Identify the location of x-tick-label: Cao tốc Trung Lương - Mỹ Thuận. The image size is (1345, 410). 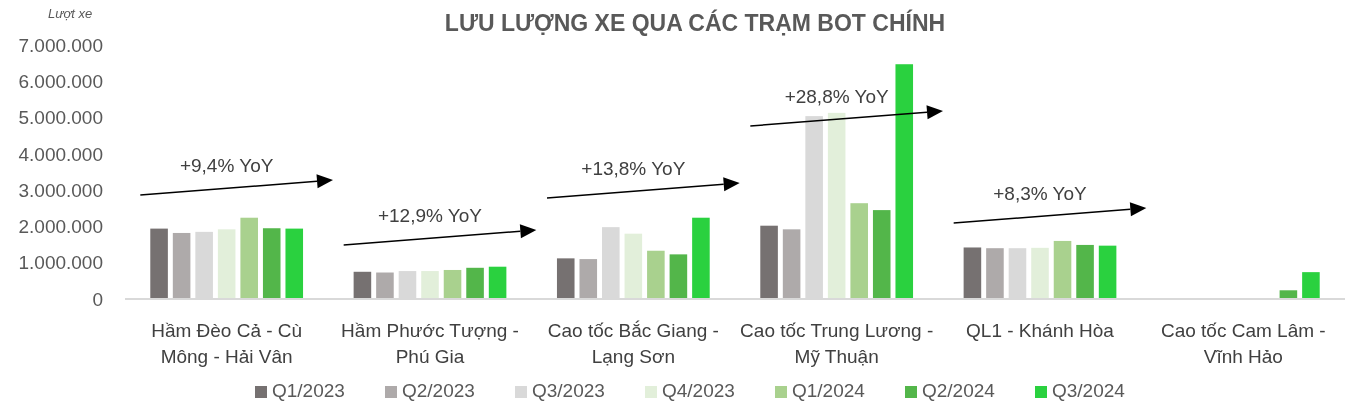
(837, 343).